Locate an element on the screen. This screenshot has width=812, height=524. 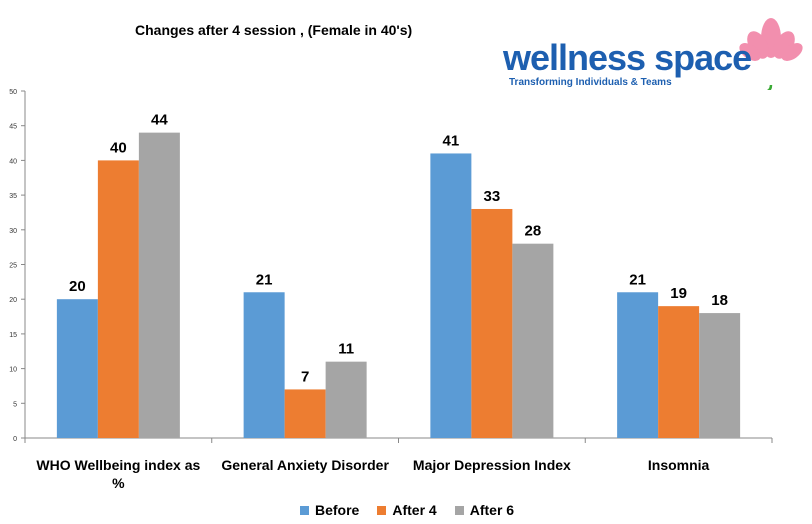
legend-item: After 6 is located at coordinates (484, 510).